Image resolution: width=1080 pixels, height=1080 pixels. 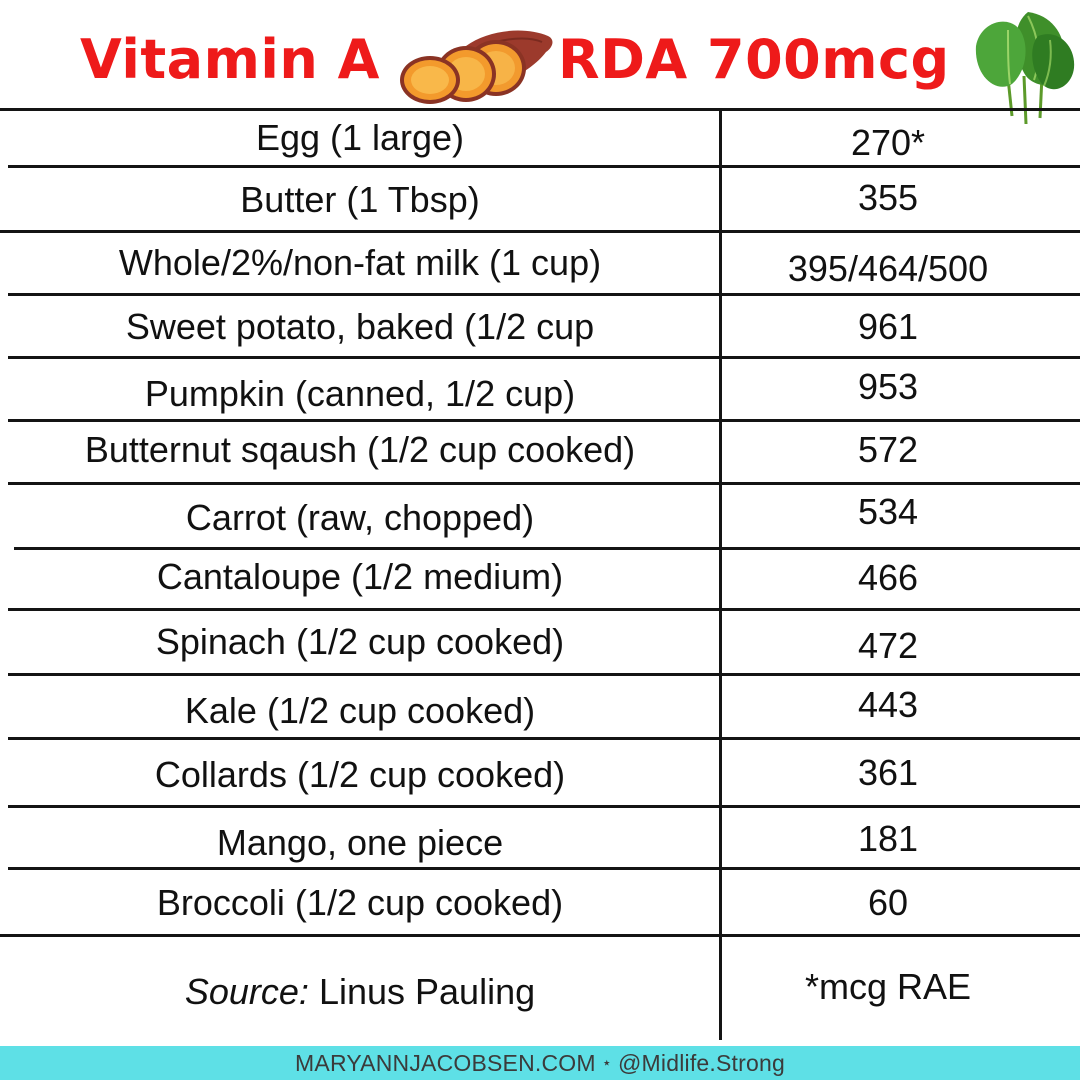 What do you see at coordinates (360, 517) in the screenshot?
I see `food-cell-carrot: Carrot (raw, chopped)` at bounding box center [360, 517].